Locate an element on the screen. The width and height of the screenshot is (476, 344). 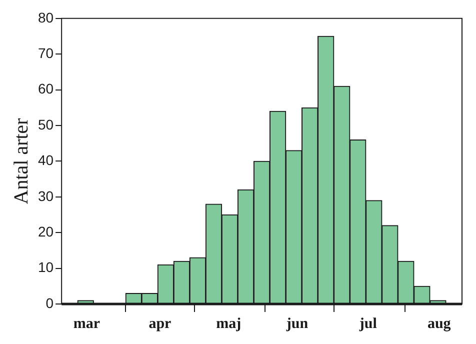
x-tick-label: jul is located at coordinates (367, 324).